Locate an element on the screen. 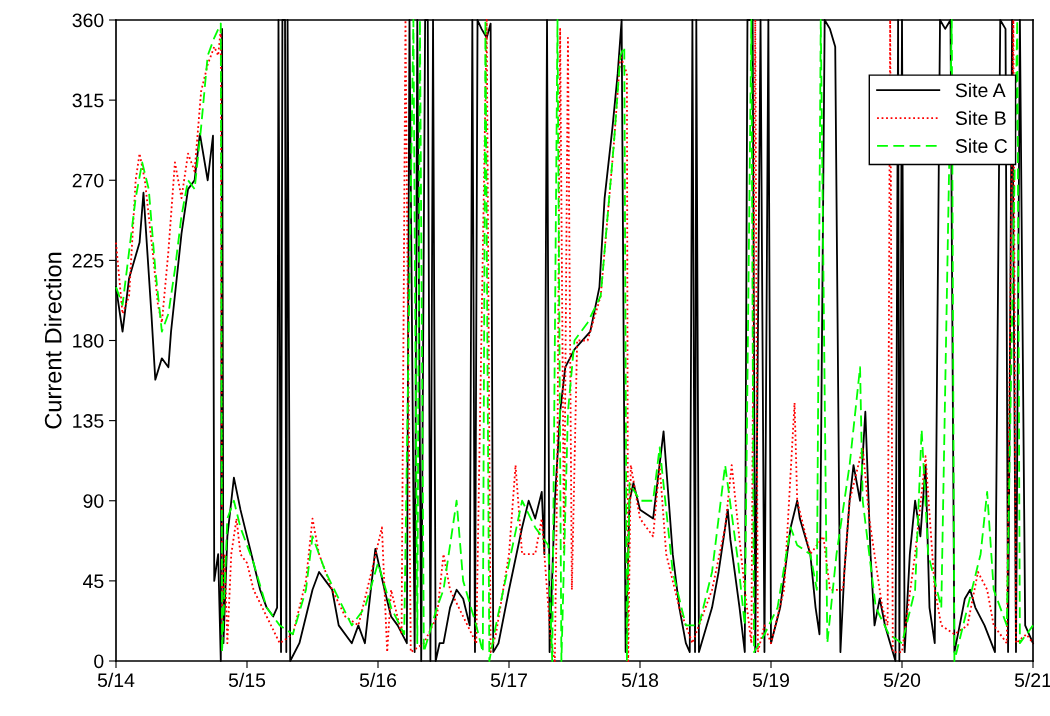  y-tick-label: 90 is located at coordinates (93, 501).